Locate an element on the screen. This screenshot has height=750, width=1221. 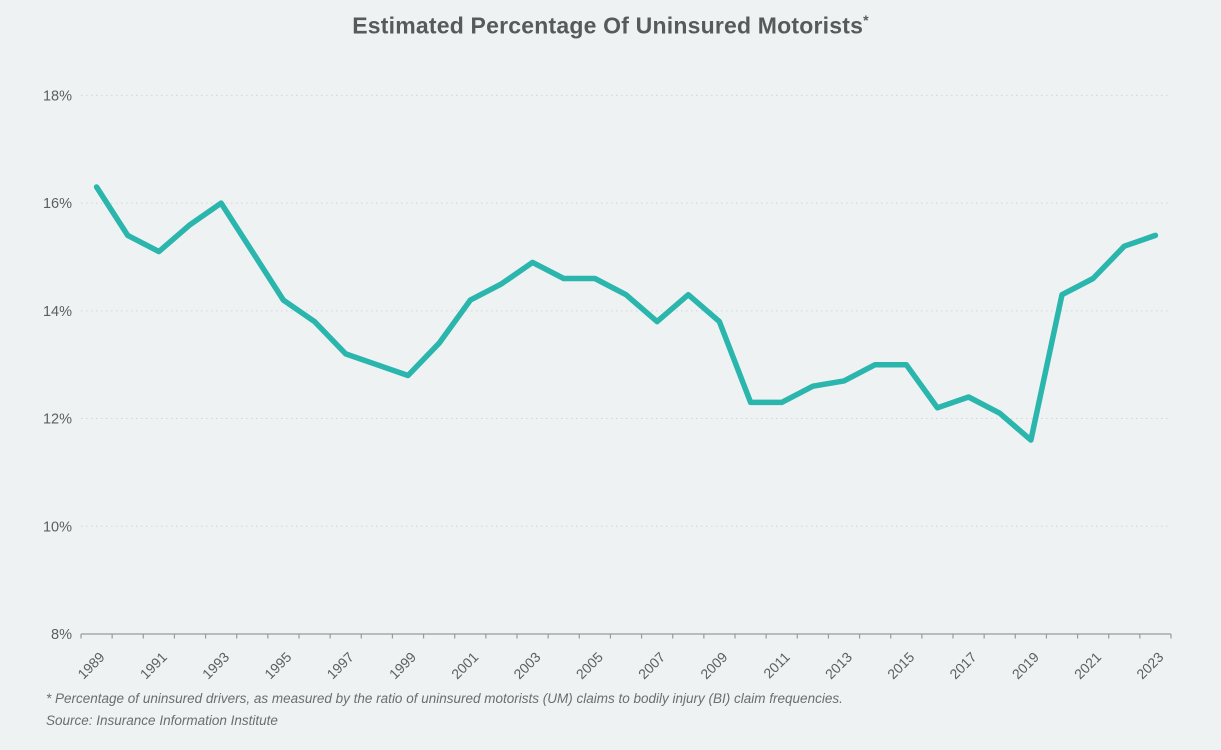
x-tick-label: 1999 is located at coordinates (402, 665).